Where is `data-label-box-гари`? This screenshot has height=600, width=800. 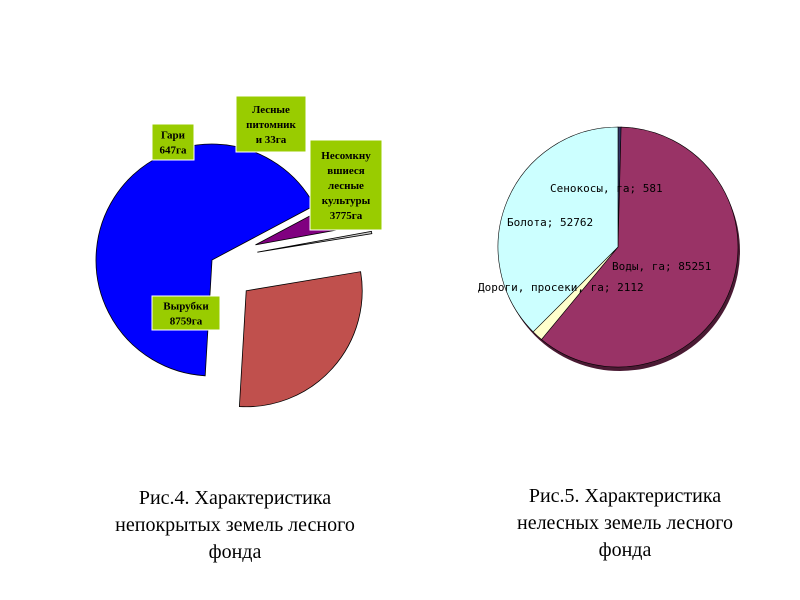
data-label-box-гари is located at coordinates (173, 142).